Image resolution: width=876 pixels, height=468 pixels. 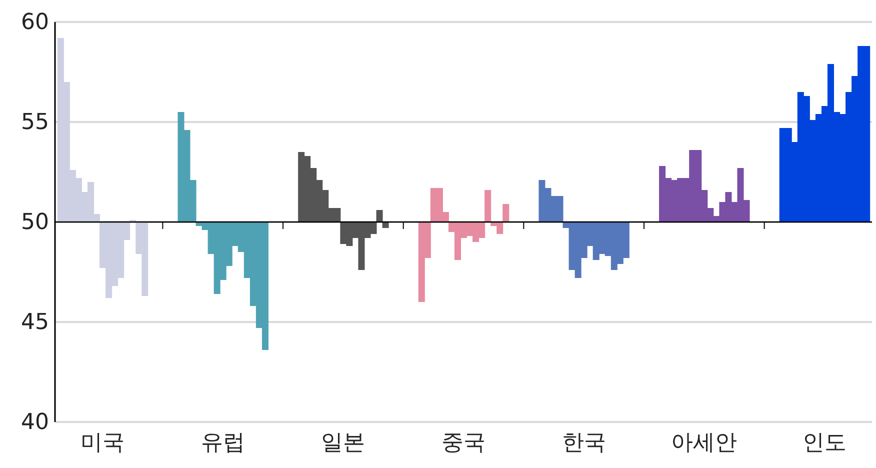 I want to click on x-tick-label: 중국, so click(x=464, y=443).